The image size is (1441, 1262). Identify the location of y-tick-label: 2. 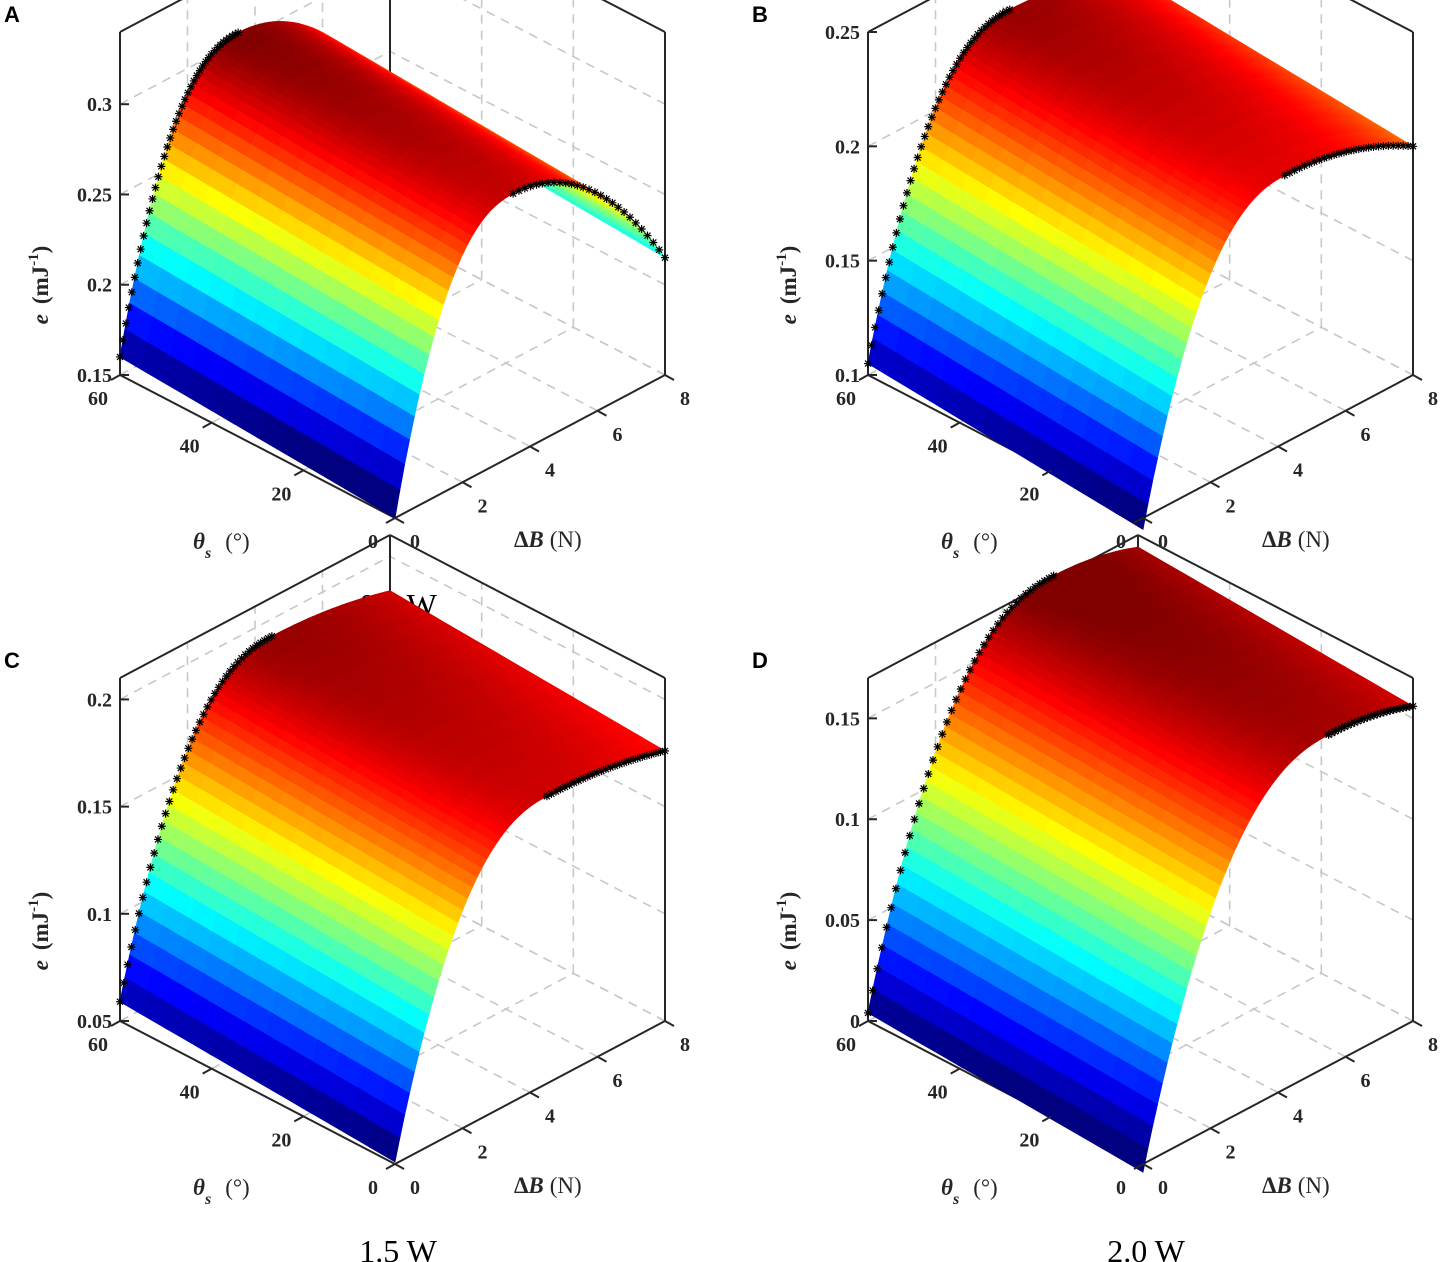
(483, 506).